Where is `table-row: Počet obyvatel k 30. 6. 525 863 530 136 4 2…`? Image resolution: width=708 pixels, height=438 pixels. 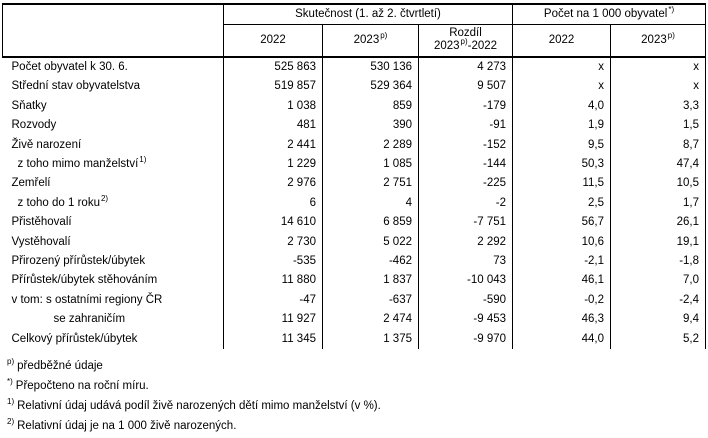
table-row: Počet obyvatel k 30. 6. 525 863 530 136 4 2… is located at coordinates (355, 67).